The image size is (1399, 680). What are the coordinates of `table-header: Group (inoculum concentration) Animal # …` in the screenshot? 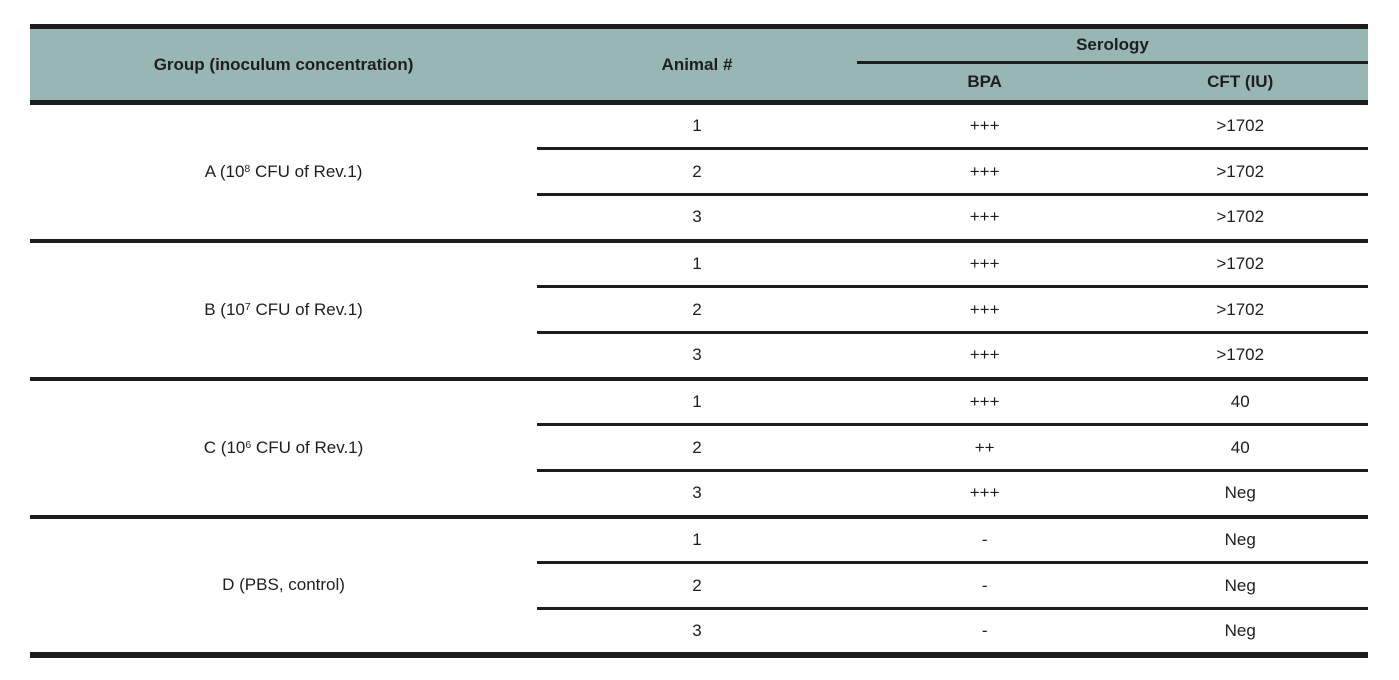 It's located at (699, 64).